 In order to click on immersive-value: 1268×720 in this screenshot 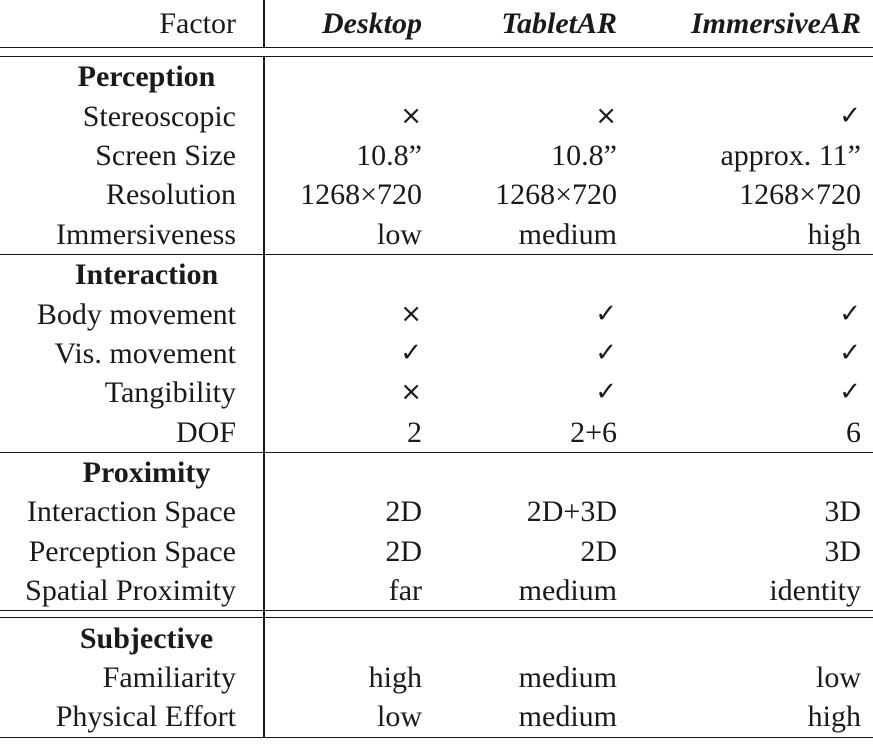, I will do `click(800, 195)`.